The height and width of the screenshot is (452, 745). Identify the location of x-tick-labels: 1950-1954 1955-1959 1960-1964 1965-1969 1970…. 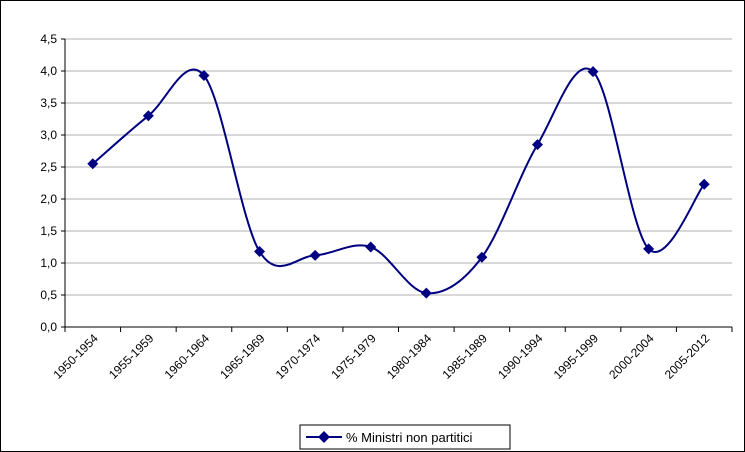
(381, 356).